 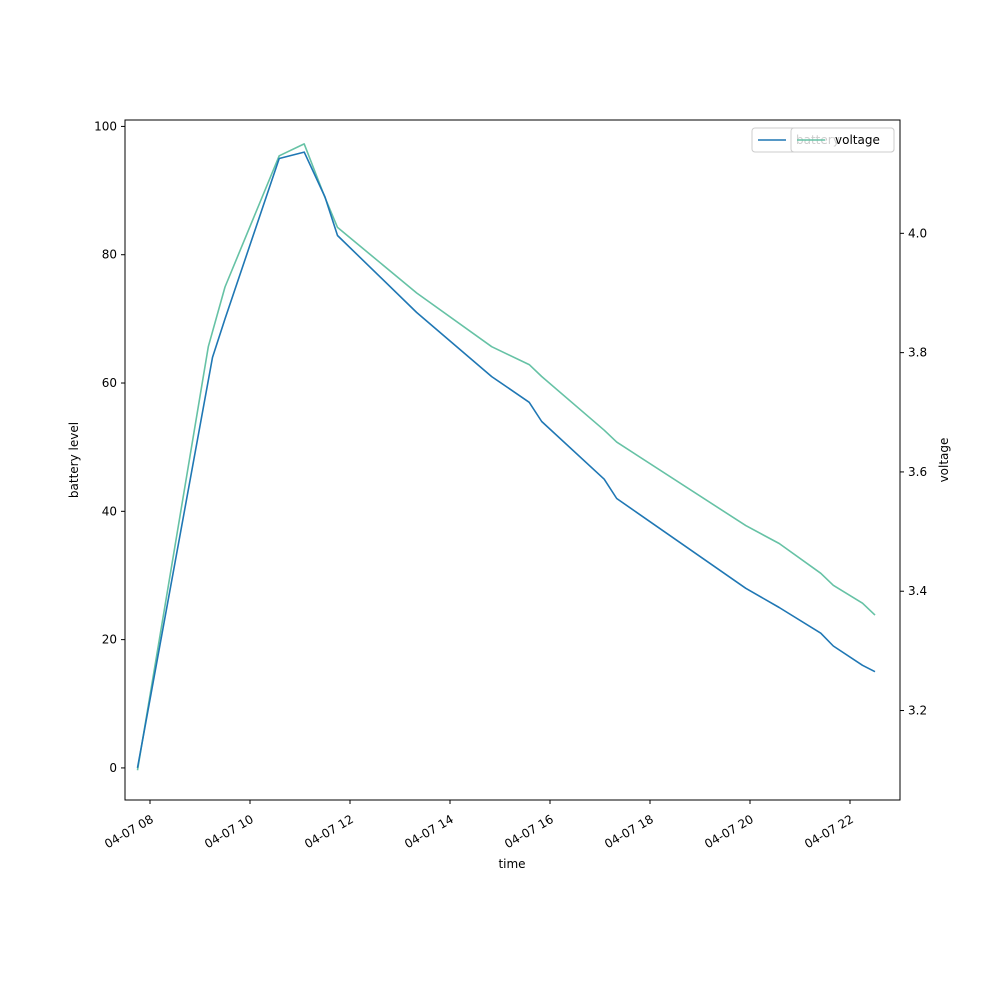 What do you see at coordinates (109, 640) in the screenshot?
I see `y-left-tick-label: 20` at bounding box center [109, 640].